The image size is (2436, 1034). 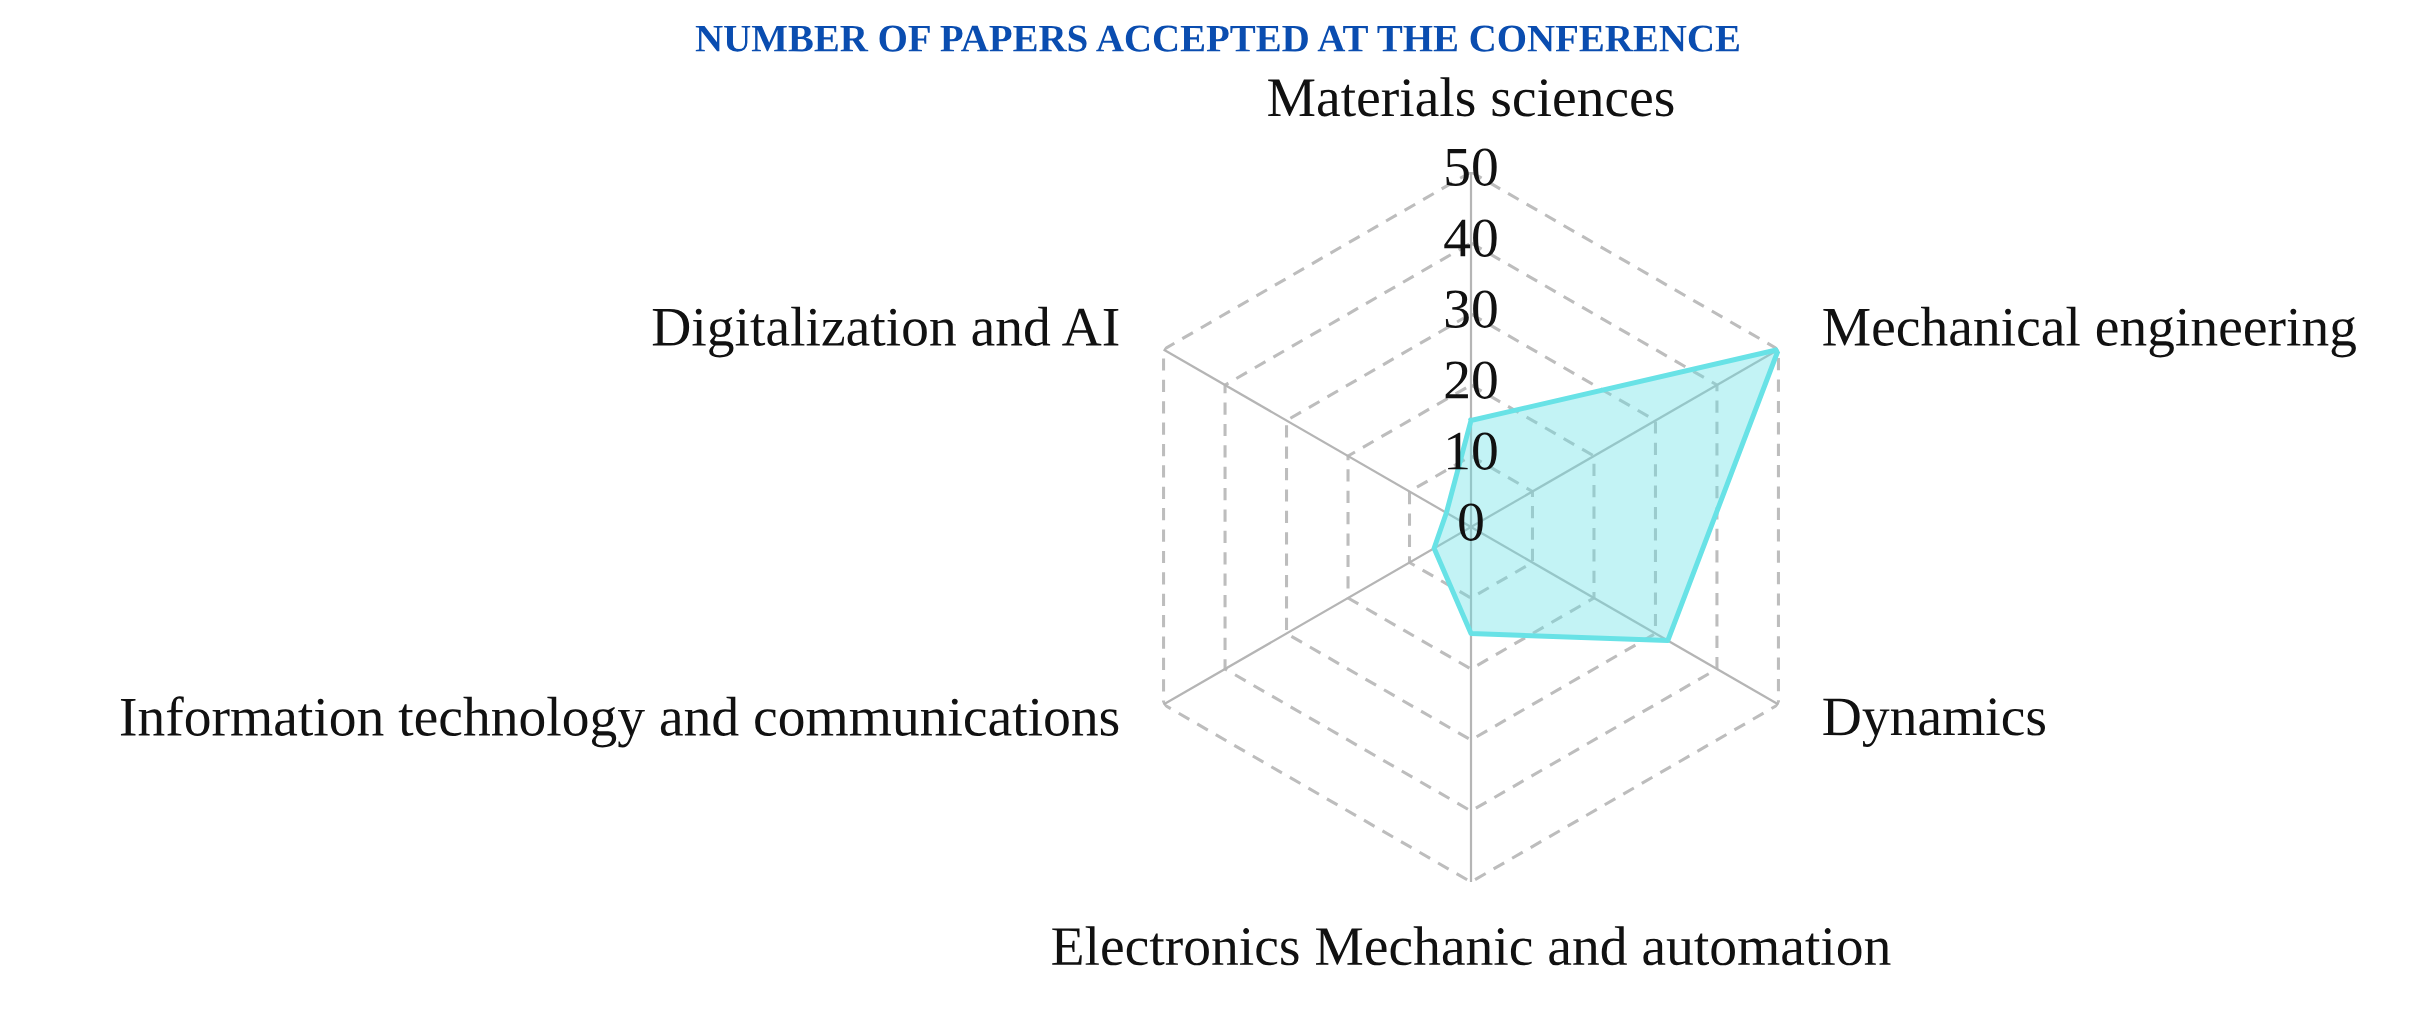 I want to click on spoke-label: Dynamics, so click(x=1934, y=723).